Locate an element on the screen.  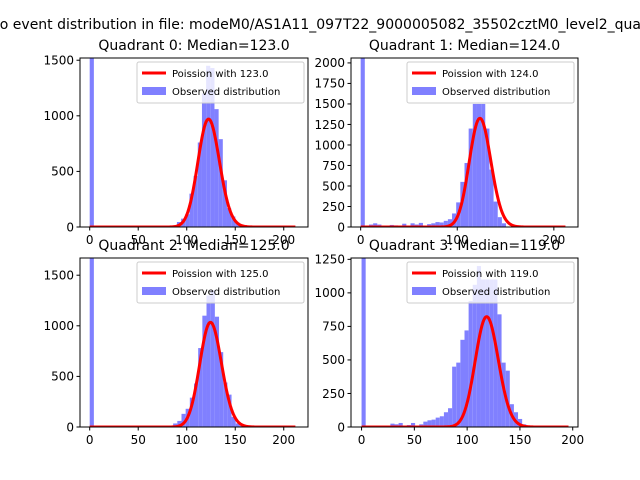
y-tick-label: 1750 is located at coordinates (329, 84).